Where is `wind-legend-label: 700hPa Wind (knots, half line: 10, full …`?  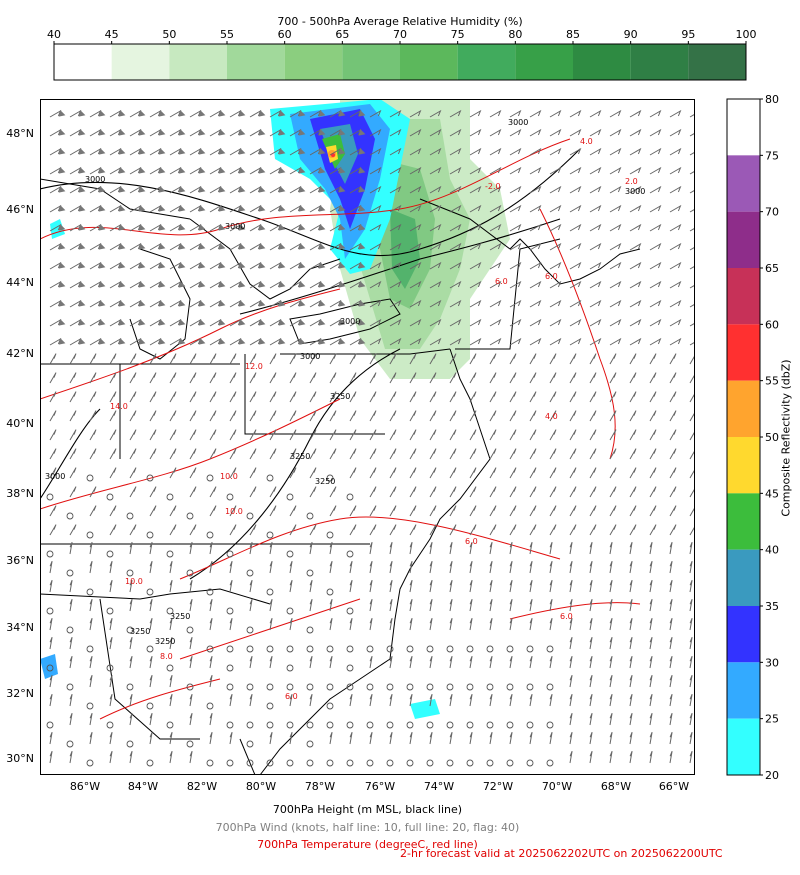 wind-legend-label: 700hPa Wind (knots, half line: 10, full … is located at coordinates (367, 827).